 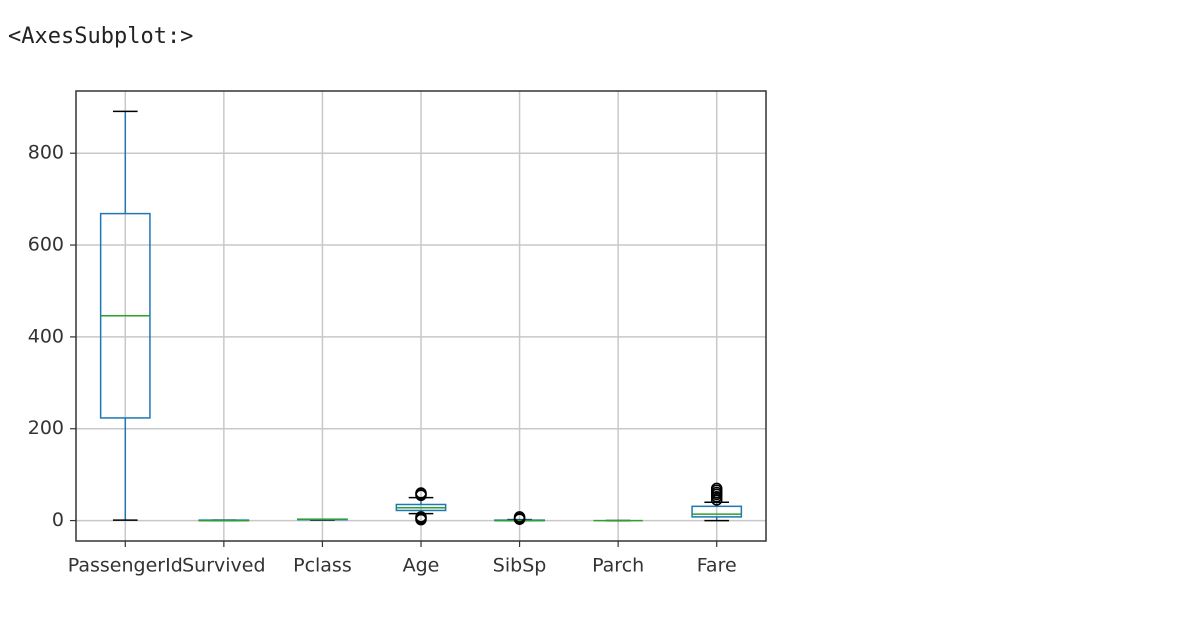 I want to click on y-tick-label: 400, so click(x=46, y=336).